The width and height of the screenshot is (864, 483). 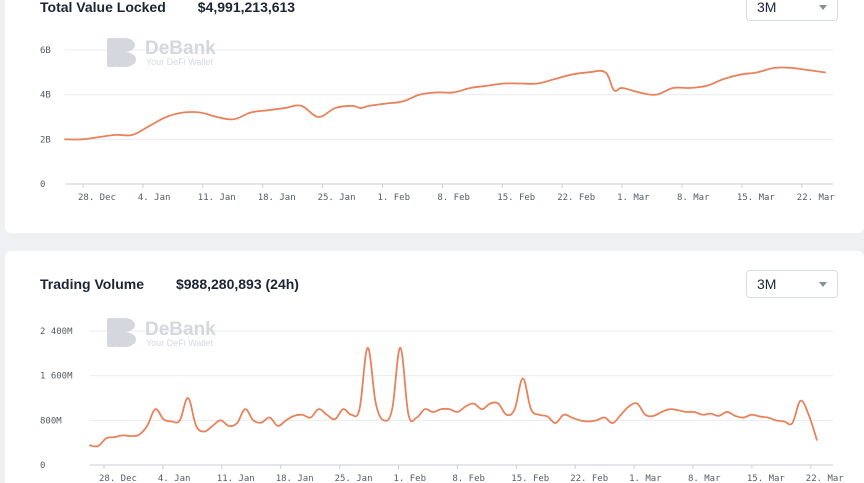 What do you see at coordinates (633, 198) in the screenshot?
I see `tvl-x-tick-label: 1. Mar` at bounding box center [633, 198].